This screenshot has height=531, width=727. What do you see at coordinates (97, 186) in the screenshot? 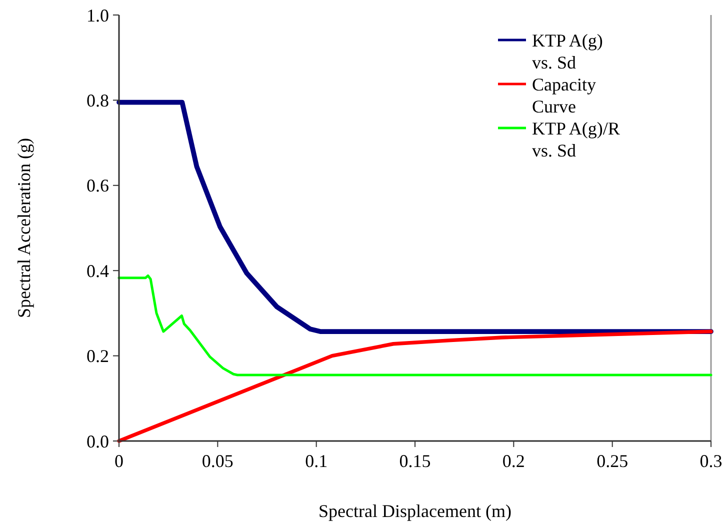
I see `y-tick-label: 0.6` at bounding box center [97, 186].